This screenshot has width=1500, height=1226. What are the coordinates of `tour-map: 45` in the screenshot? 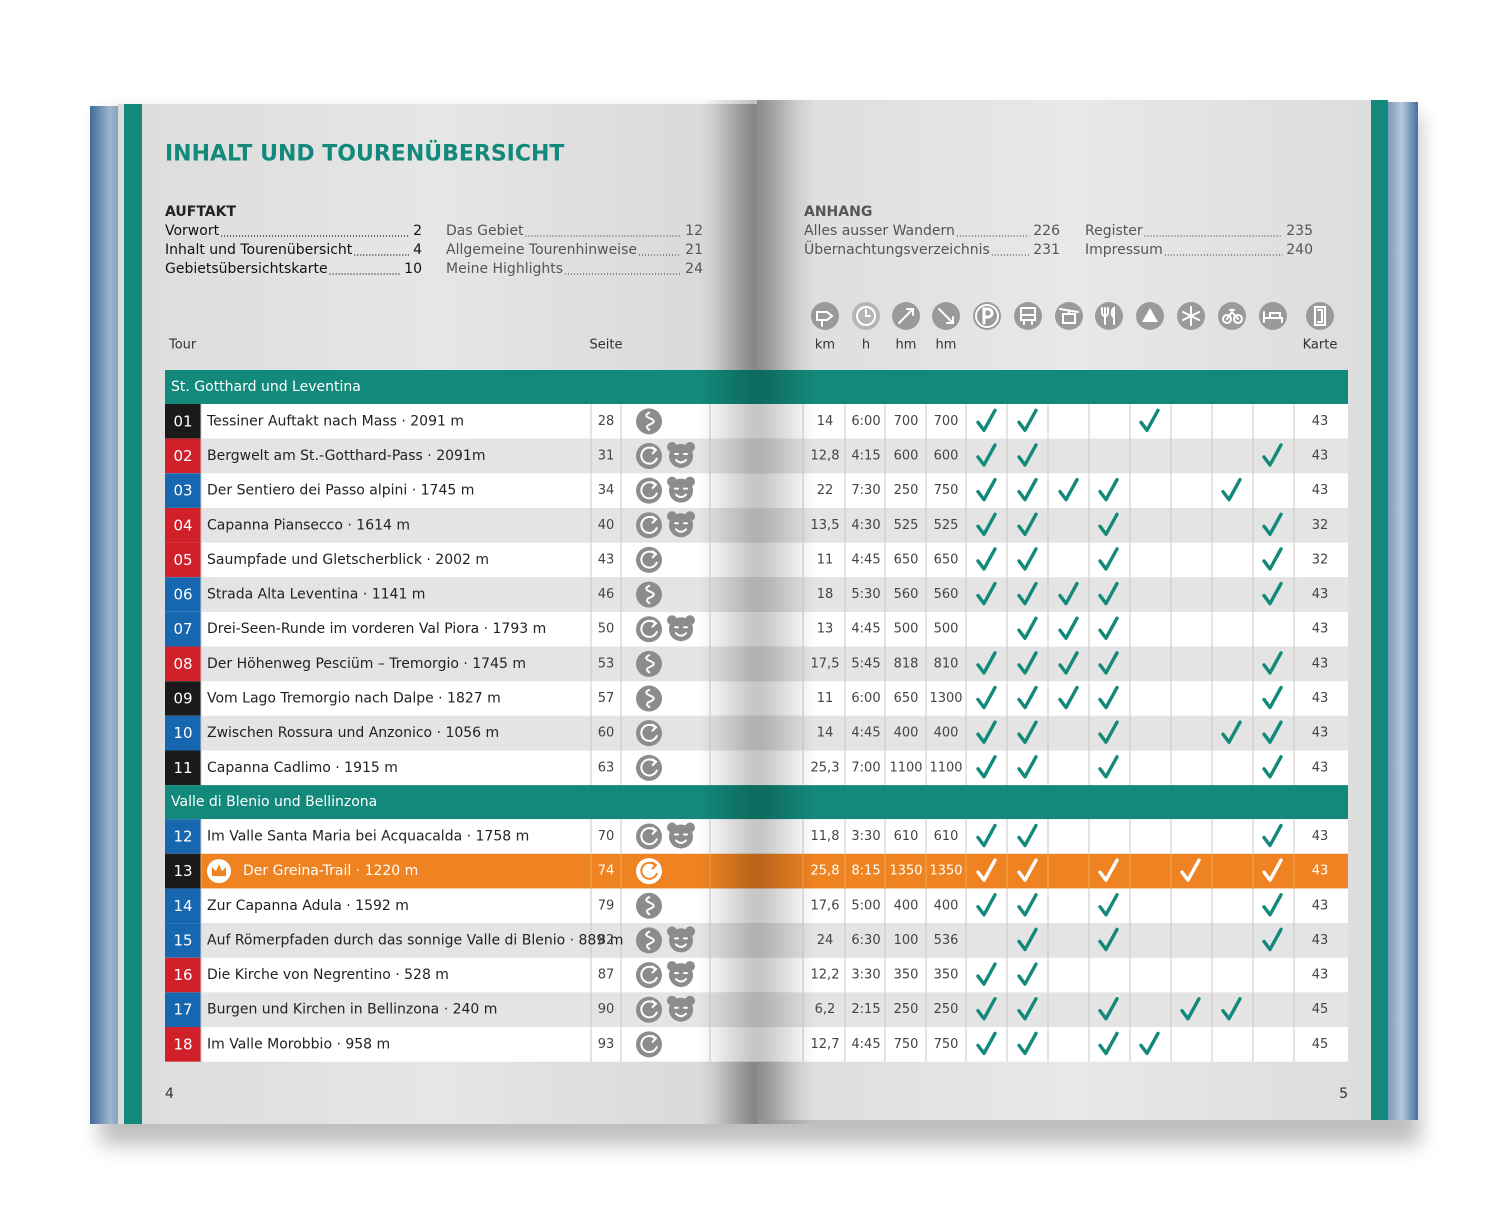 It's located at (1320, 1044).